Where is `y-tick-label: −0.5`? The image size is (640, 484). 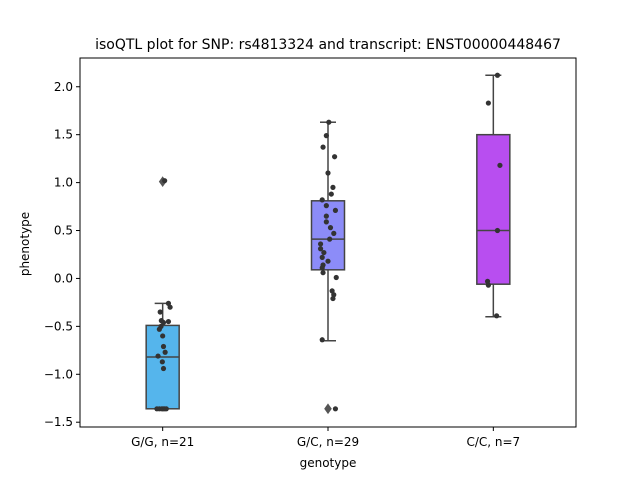
y-tick-label: −0.5 is located at coordinates (58, 326).